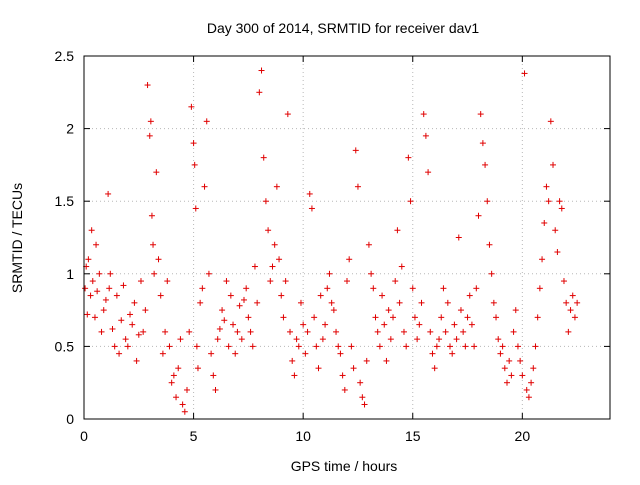 This screenshot has height=485, width=640. What do you see at coordinates (194, 436) in the screenshot?
I see `x-tick-label: 5` at bounding box center [194, 436].